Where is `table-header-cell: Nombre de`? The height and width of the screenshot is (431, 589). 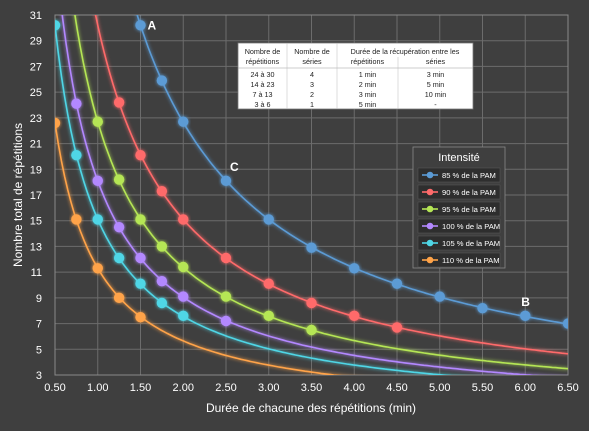 table-header-cell: Nombre de is located at coordinates (312, 51).